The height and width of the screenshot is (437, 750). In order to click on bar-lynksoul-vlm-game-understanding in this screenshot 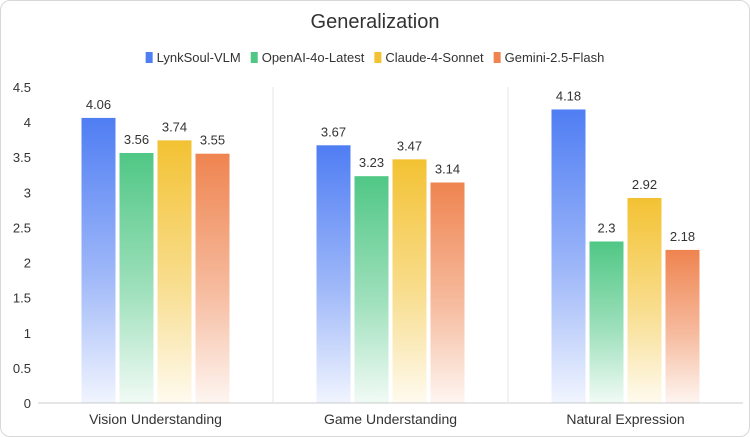, I will do `click(333, 274)`.